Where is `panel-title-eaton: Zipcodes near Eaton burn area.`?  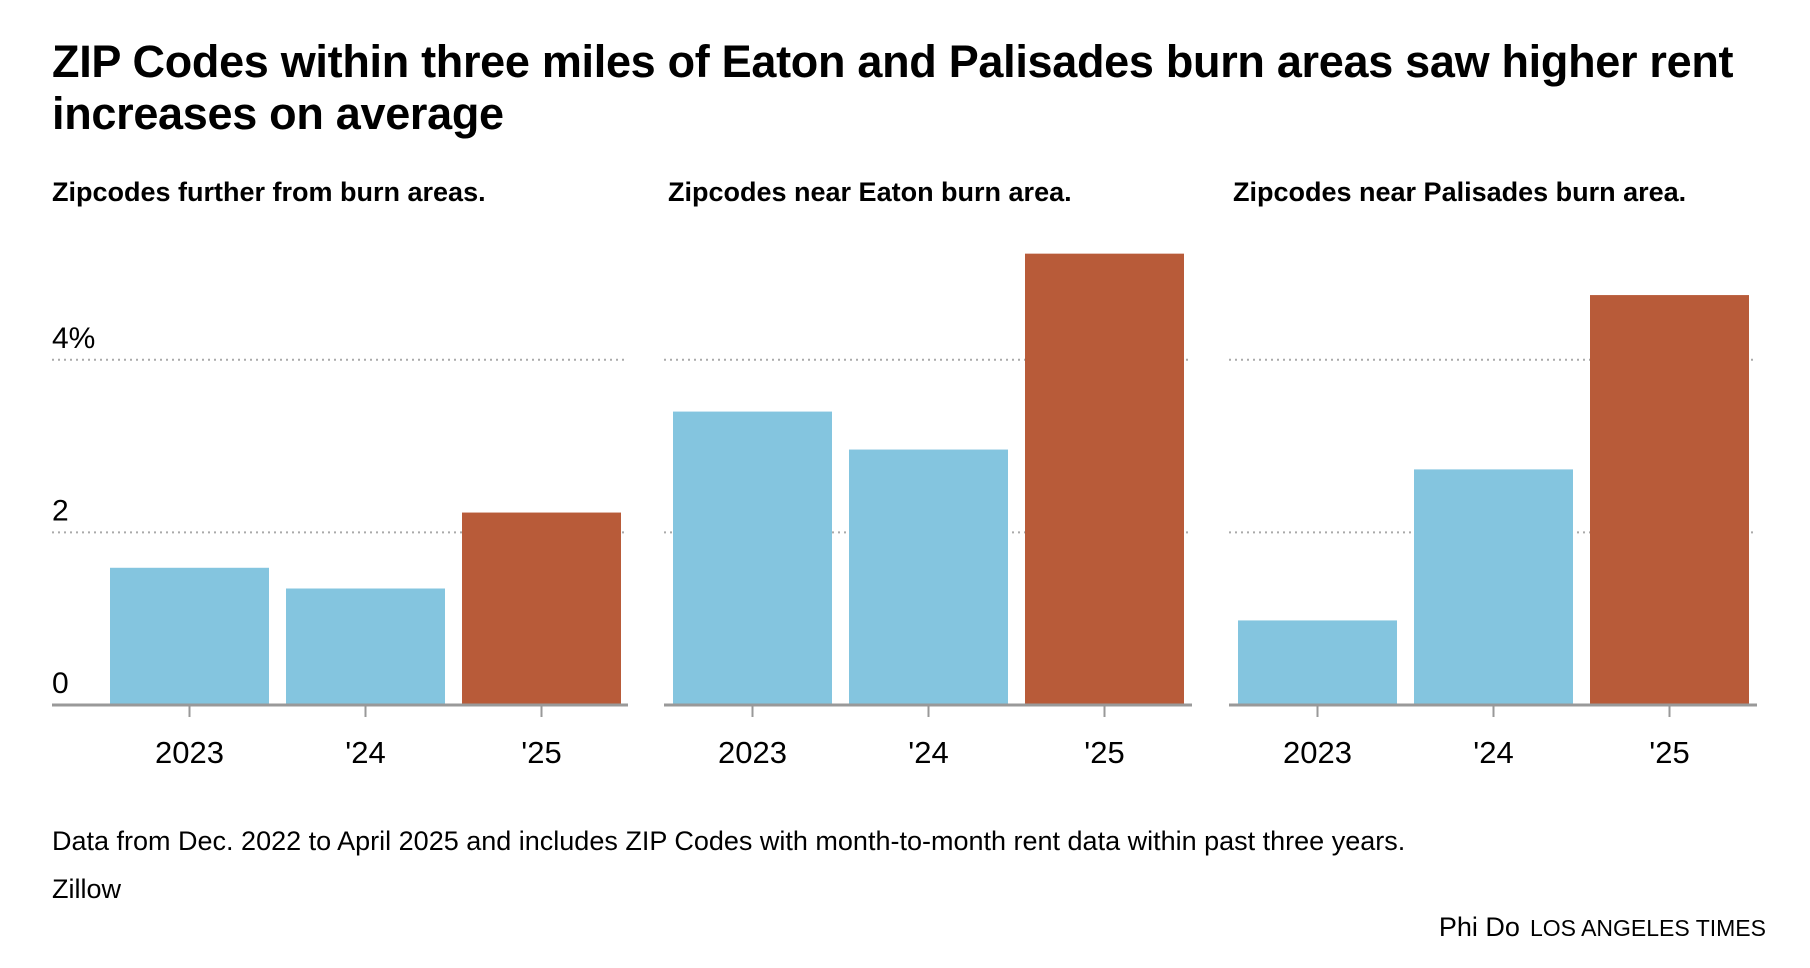
panel-title-eaton: Zipcodes near Eaton burn area. is located at coordinates (870, 192).